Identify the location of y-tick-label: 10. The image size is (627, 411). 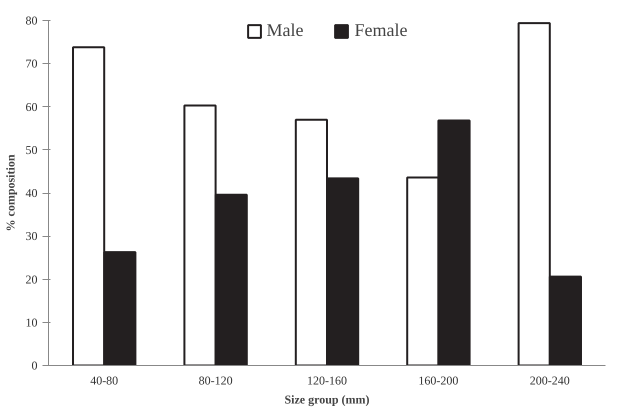
(32, 322).